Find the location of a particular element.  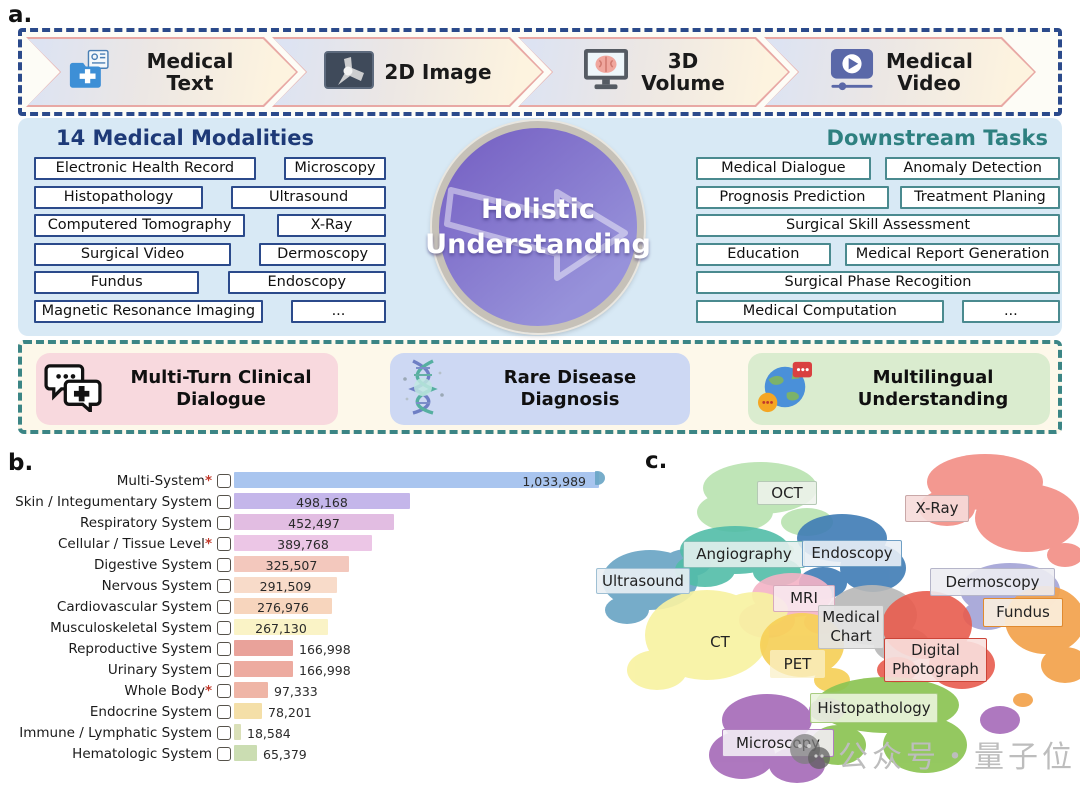

watermark-text: 公众号・量子位 is located at coordinates (957, 757).